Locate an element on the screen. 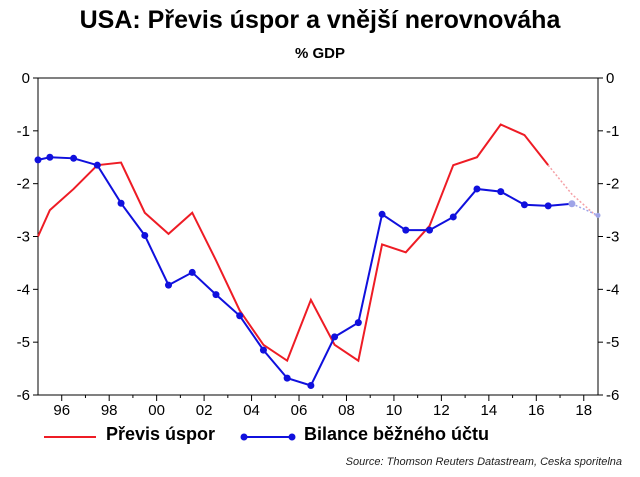  chart-title: USA: Převis úspor a vnější nerovnováha is located at coordinates (320, 20).